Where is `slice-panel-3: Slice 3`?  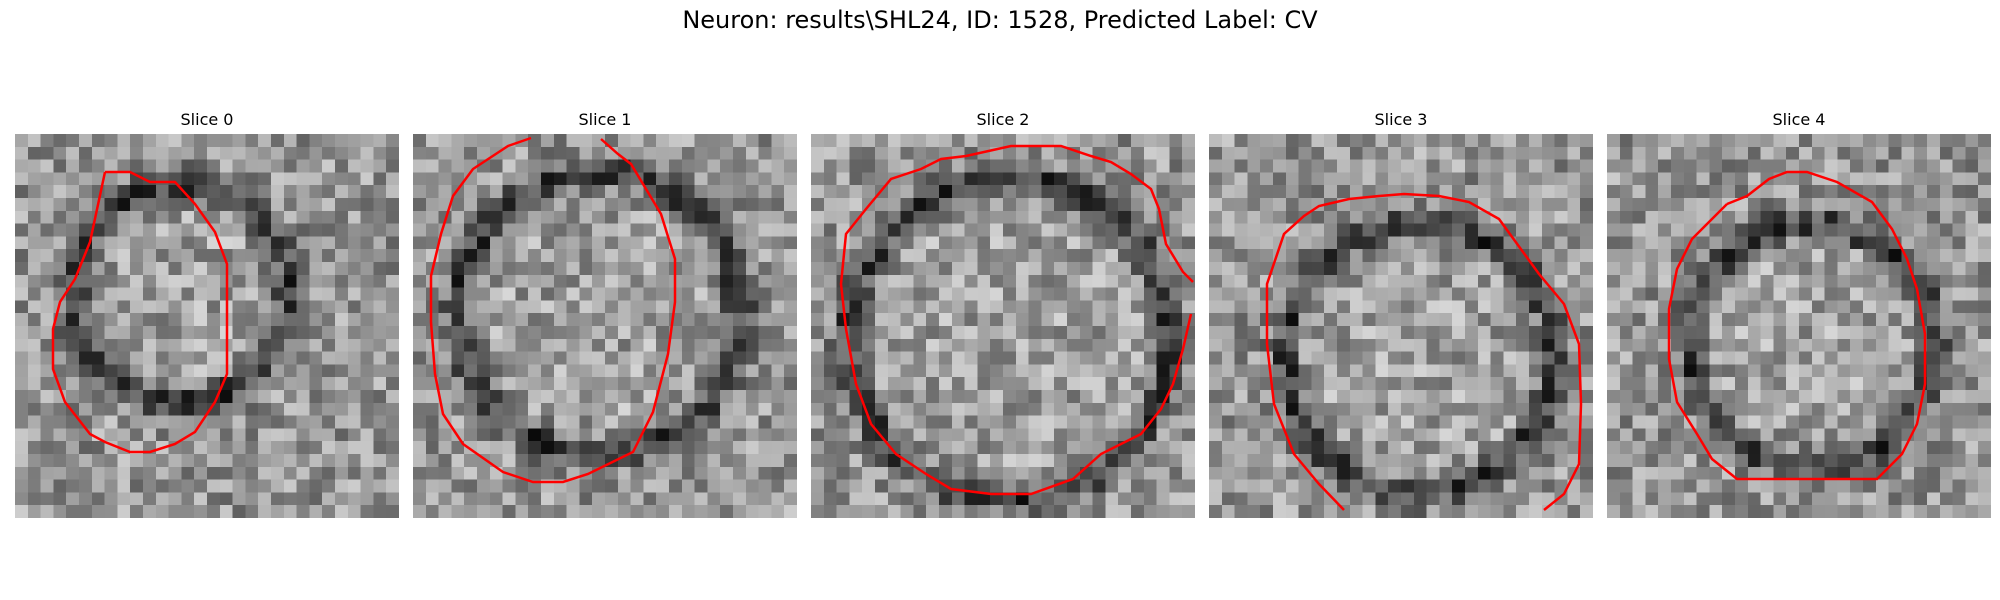 slice-panel-3: Slice 3 is located at coordinates (1401, 313).